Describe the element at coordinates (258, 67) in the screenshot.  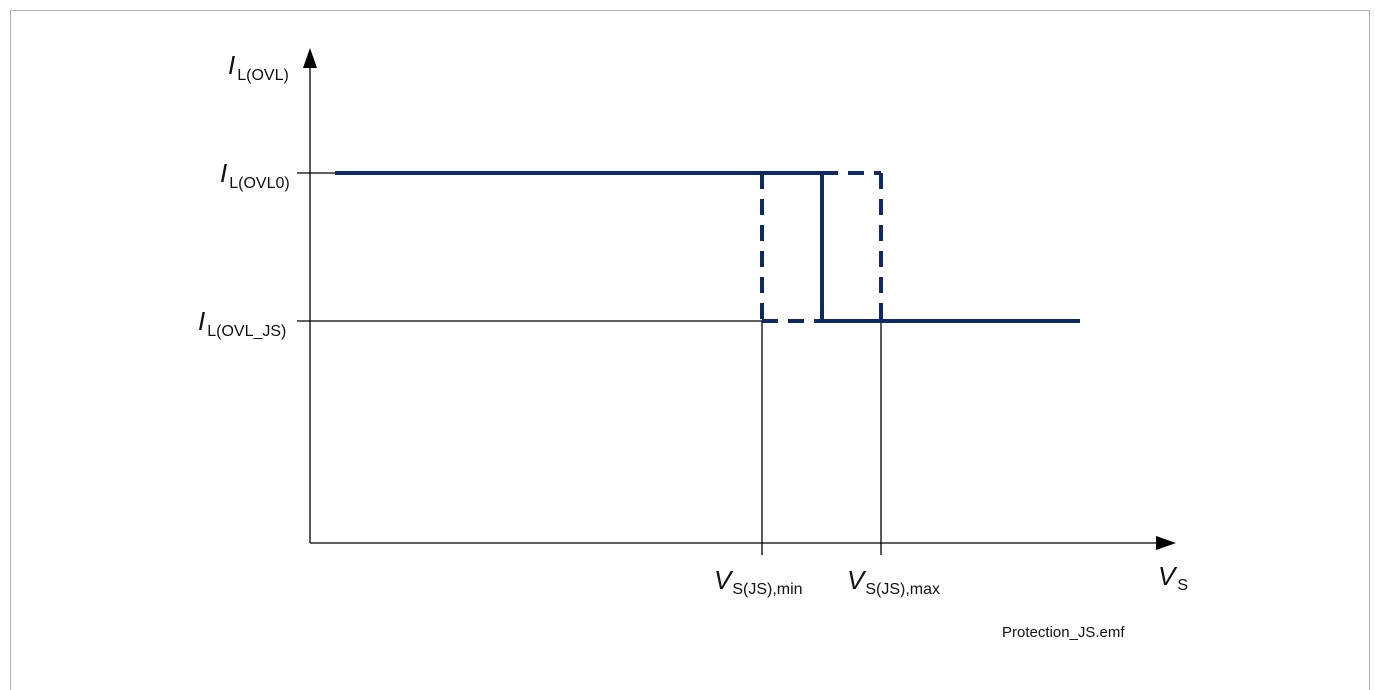
I see `y-axis-label: I L(OVL)` at that location.